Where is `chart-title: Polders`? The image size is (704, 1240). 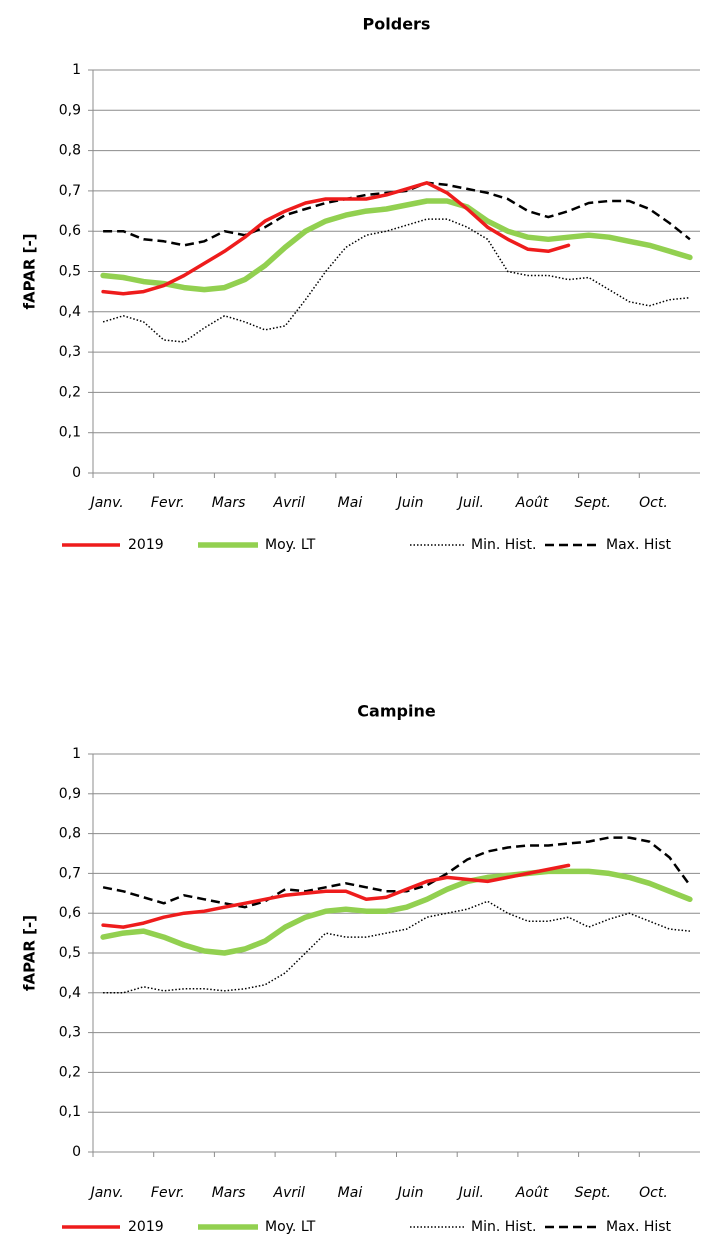
chart-title: Polders is located at coordinates (397, 24).